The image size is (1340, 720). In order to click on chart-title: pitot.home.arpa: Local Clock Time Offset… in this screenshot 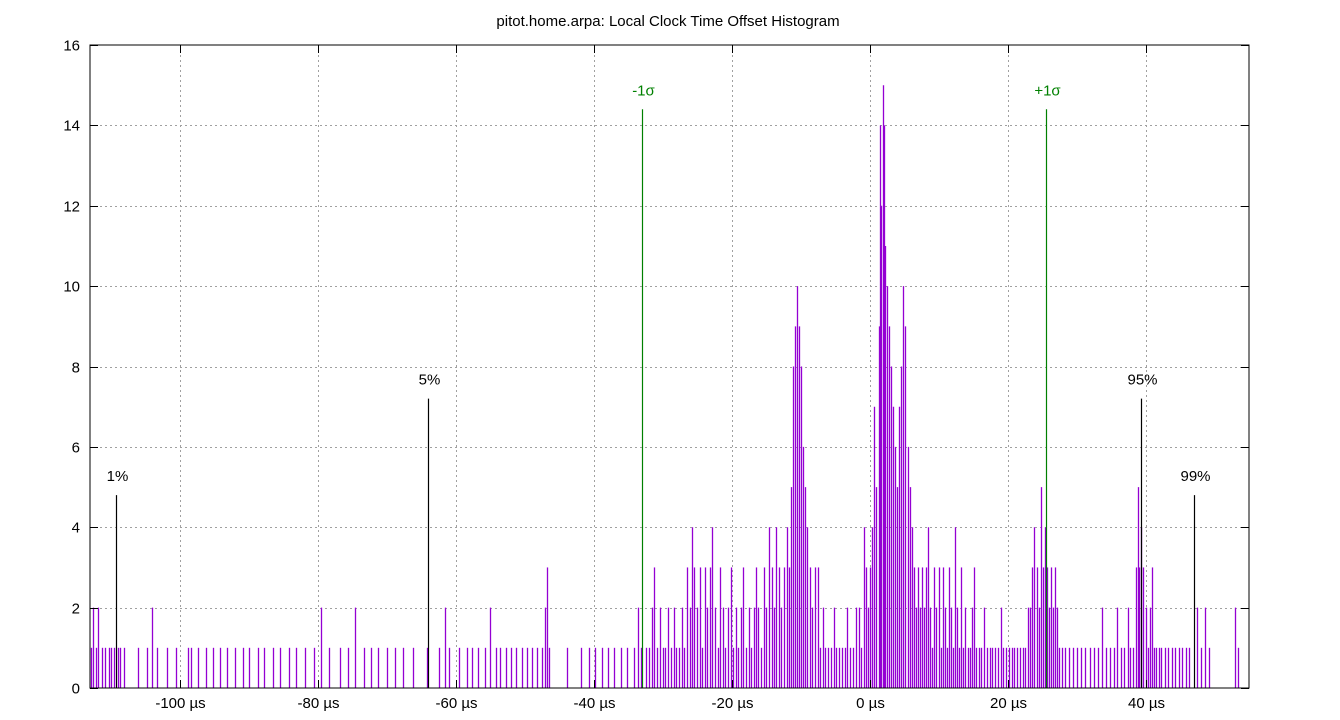, I will do `click(667, 21)`.